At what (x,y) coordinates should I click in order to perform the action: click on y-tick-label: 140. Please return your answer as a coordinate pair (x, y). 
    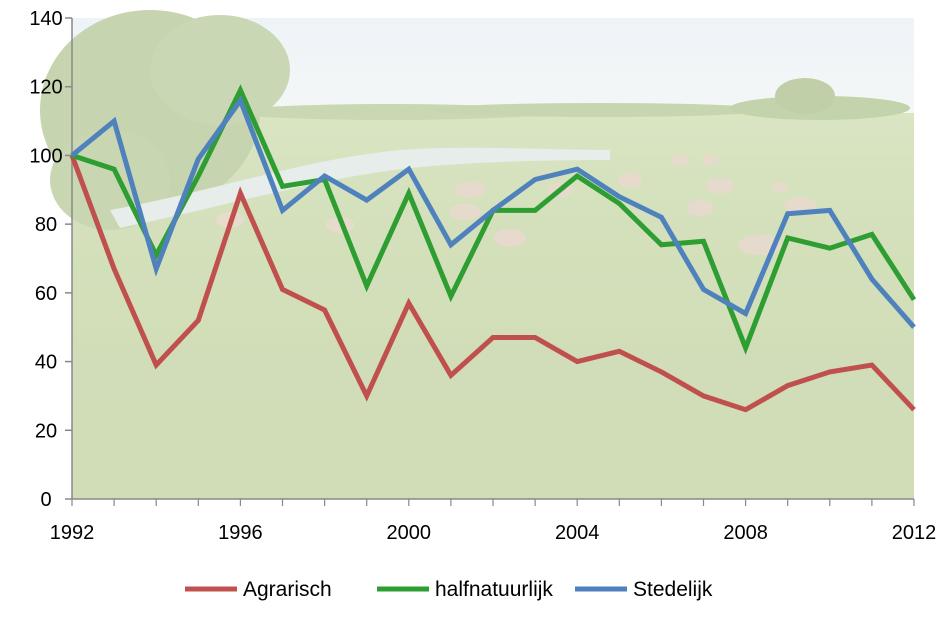
    Looking at the image, I should click on (45, 19).